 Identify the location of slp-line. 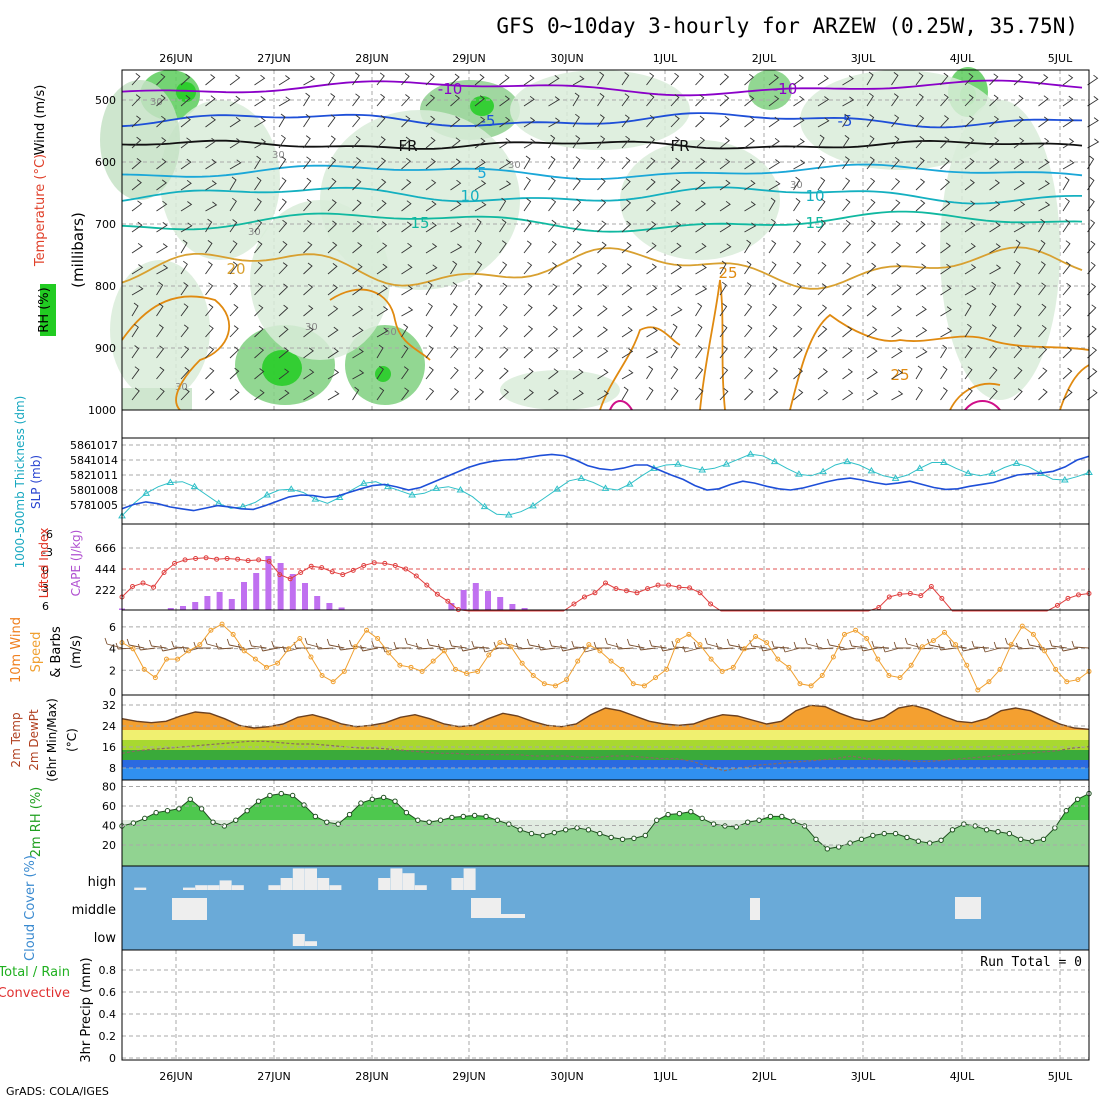
(605, 482).